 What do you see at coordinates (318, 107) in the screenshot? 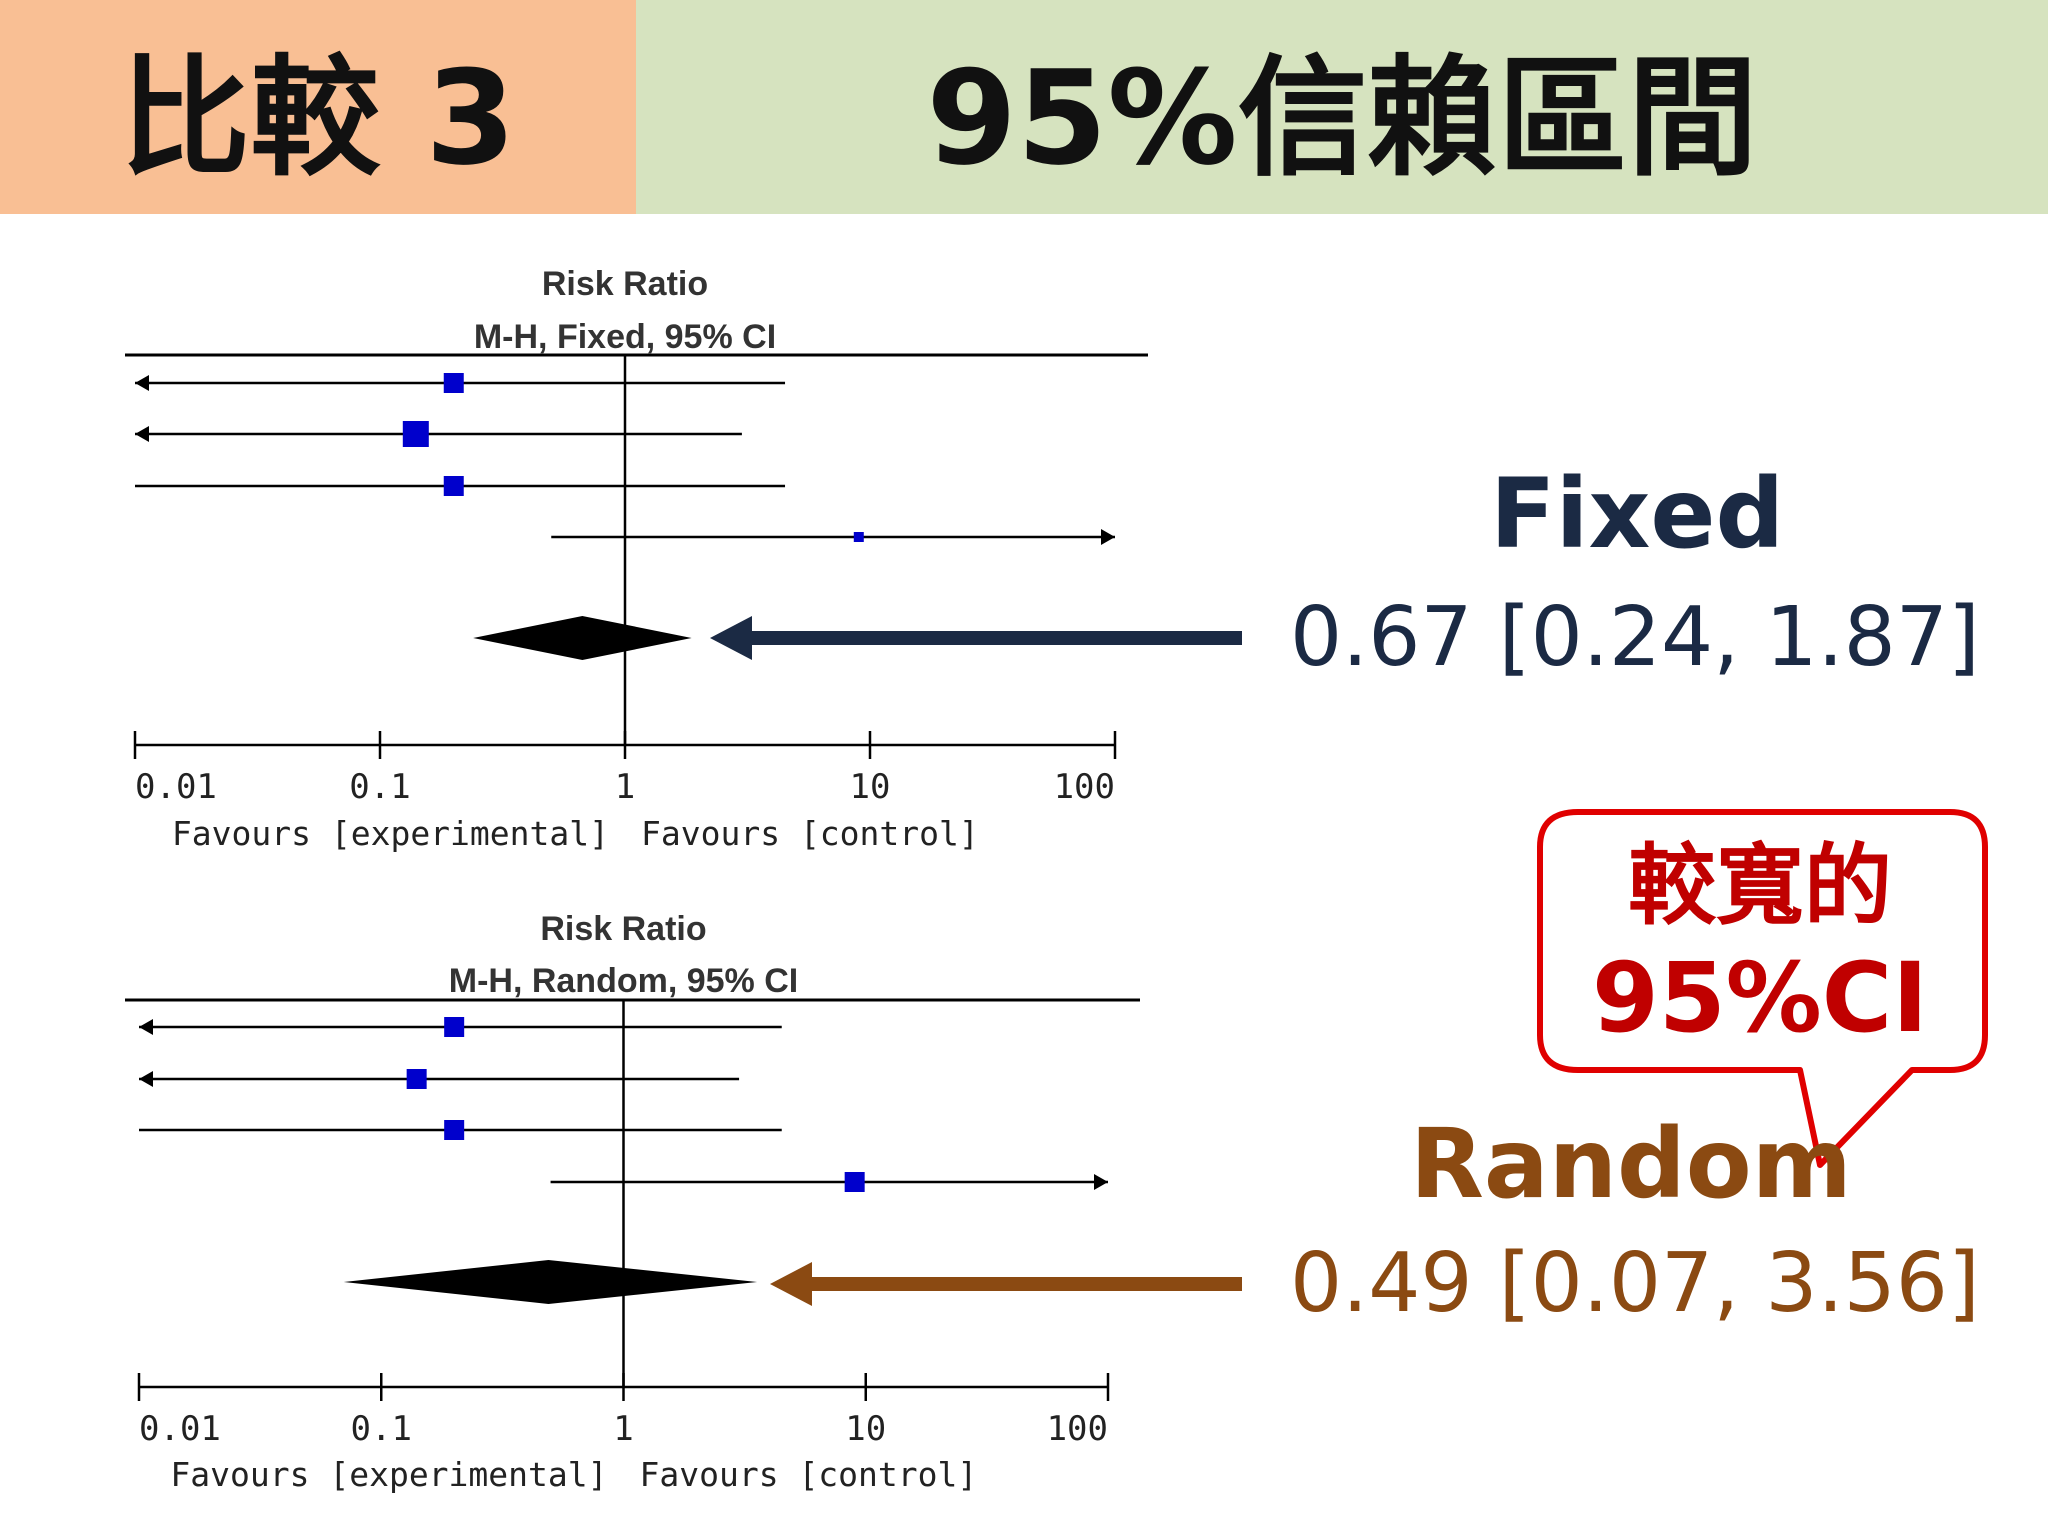
I see `header-left-title: 比較 3` at bounding box center [318, 107].